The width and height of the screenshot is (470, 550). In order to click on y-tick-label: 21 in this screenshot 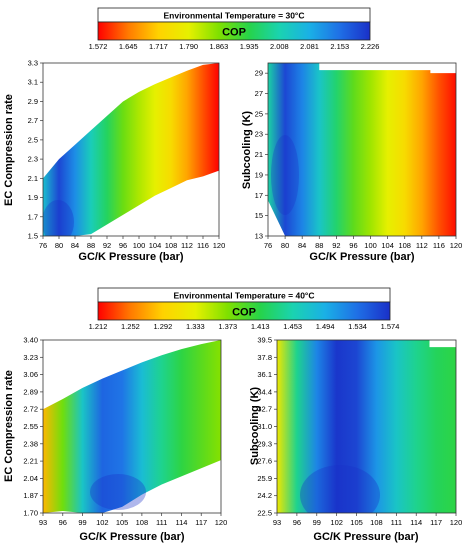, I will do `click(259, 154)`.